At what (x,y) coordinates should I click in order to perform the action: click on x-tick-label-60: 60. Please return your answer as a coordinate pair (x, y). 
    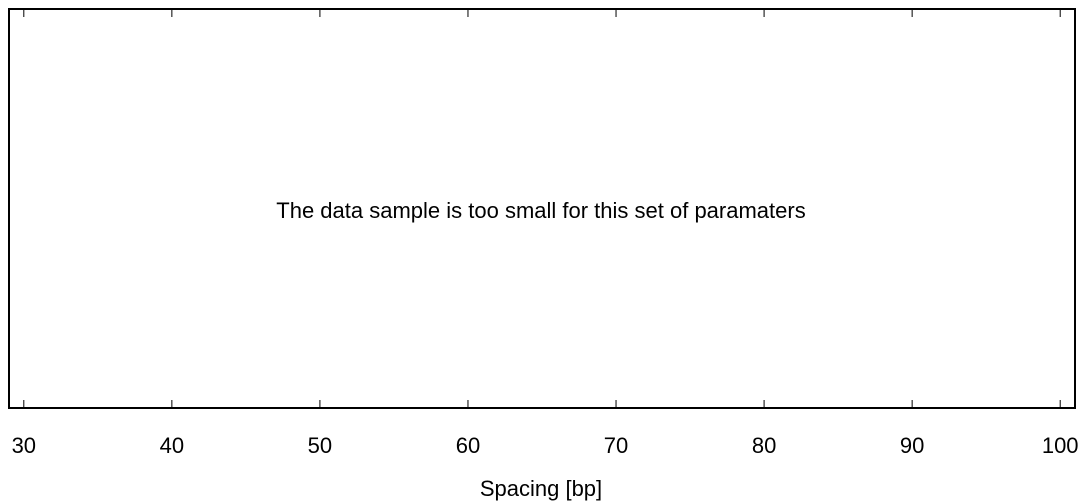
    Looking at the image, I should click on (468, 445).